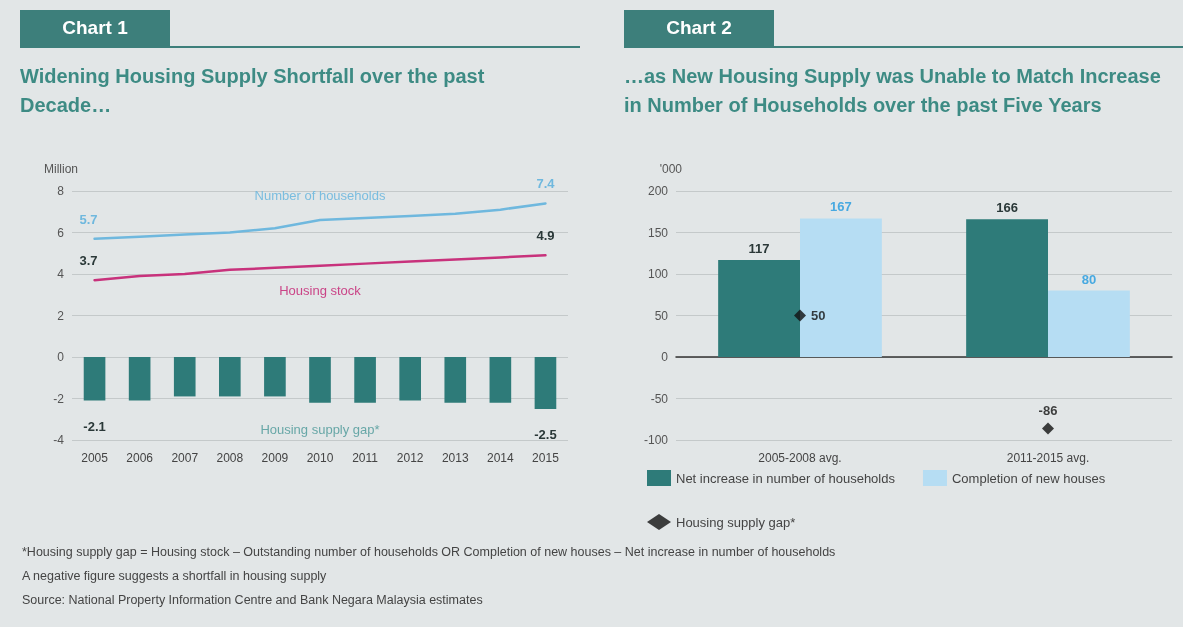 The height and width of the screenshot is (627, 1183). I want to click on data-label: 166, so click(1007, 208).